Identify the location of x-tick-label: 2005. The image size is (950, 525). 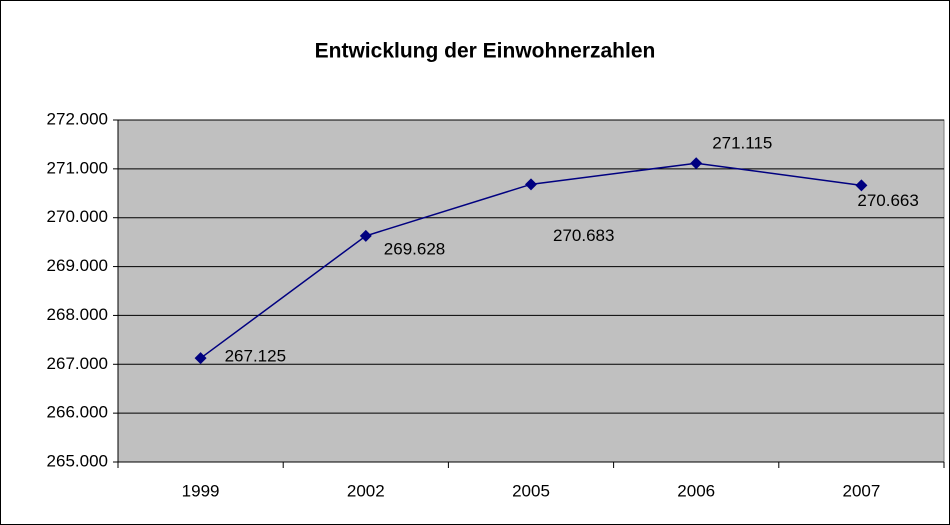
(531, 490).